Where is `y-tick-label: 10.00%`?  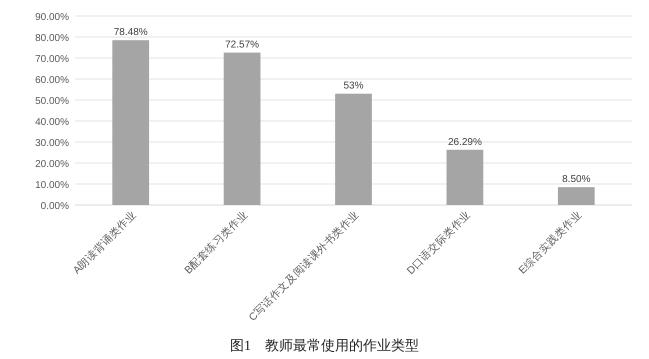
y-tick-label: 10.00% is located at coordinates (52, 185).